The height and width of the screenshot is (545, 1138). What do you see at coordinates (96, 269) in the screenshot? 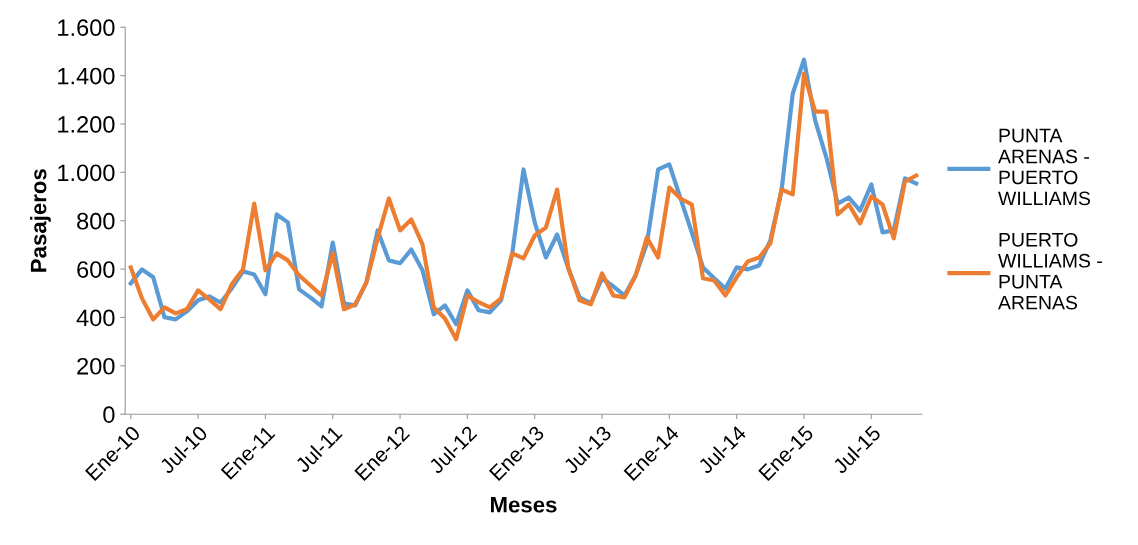
I see `y-tick-label: 600` at bounding box center [96, 269].